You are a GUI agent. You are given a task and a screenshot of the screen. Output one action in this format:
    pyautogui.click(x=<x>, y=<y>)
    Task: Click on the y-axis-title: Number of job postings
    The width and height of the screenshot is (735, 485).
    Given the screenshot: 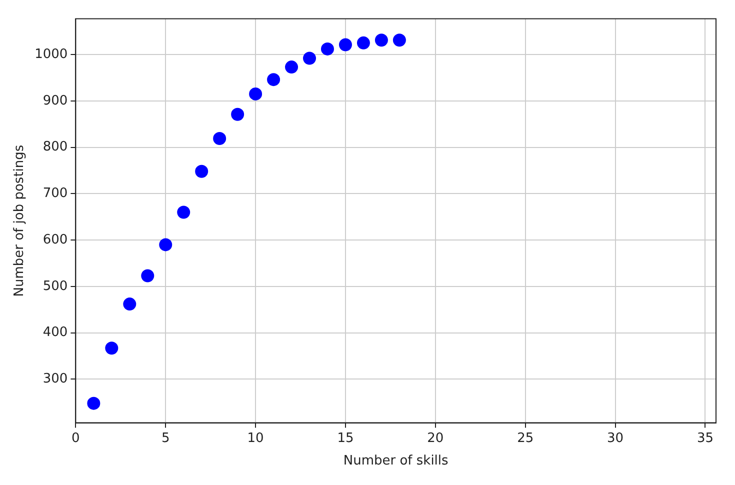 What is the action you would take?
    pyautogui.click(x=20, y=220)
    